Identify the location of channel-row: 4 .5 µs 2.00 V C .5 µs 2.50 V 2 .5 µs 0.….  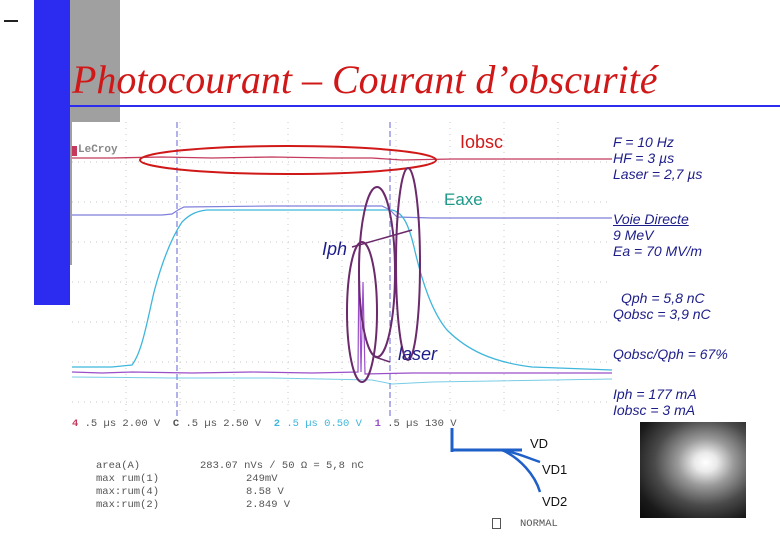
(264, 424).